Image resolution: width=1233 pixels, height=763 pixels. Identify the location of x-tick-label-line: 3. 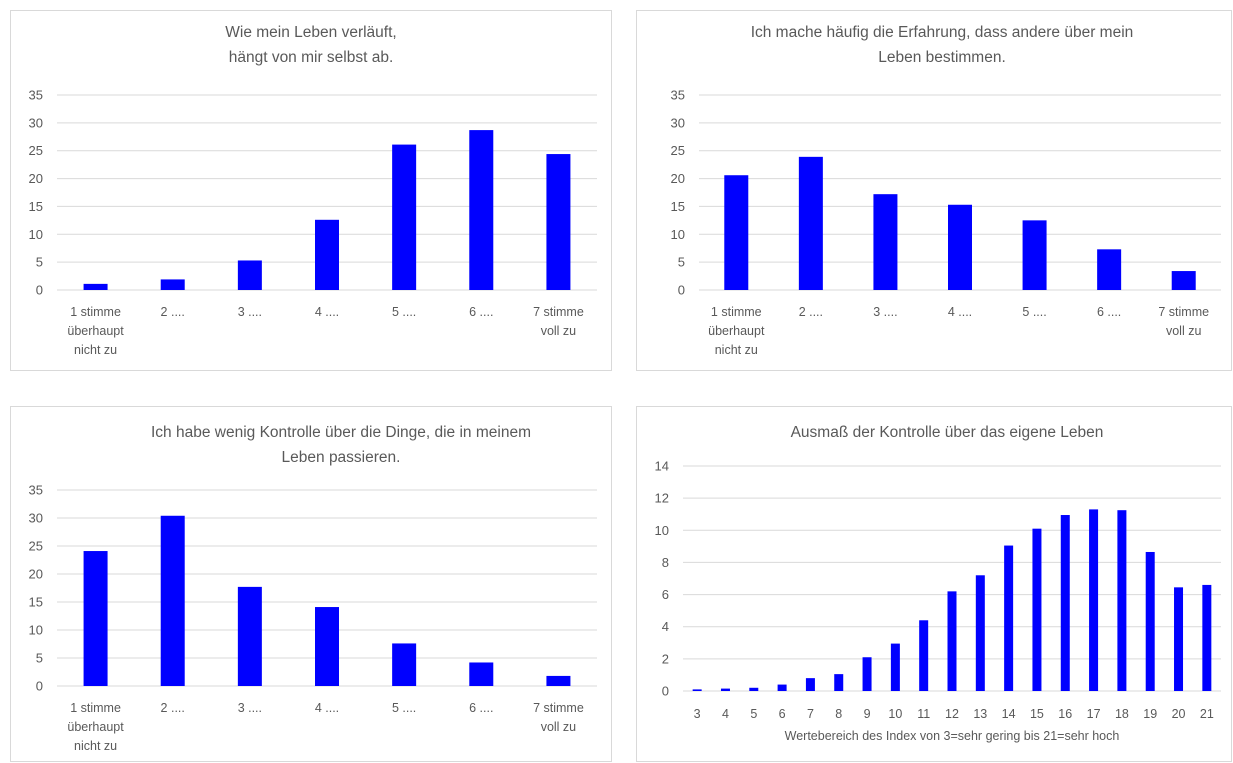
(697, 714).